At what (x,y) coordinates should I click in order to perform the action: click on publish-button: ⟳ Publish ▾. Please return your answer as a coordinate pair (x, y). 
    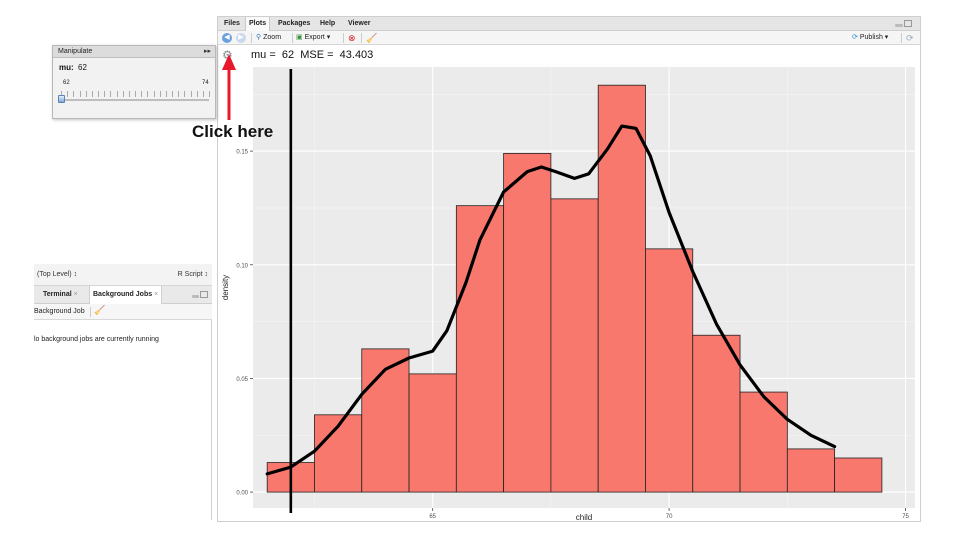
    Looking at the image, I should click on (870, 38).